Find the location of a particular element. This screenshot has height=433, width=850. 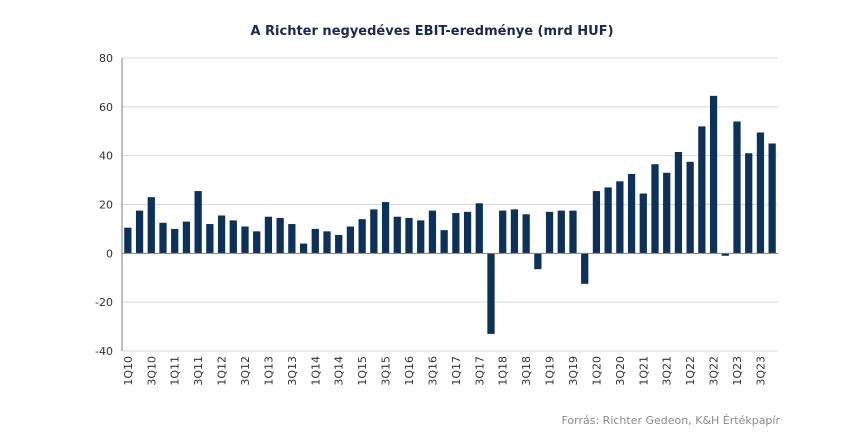

bar-4Q12 is located at coordinates (257, 242).